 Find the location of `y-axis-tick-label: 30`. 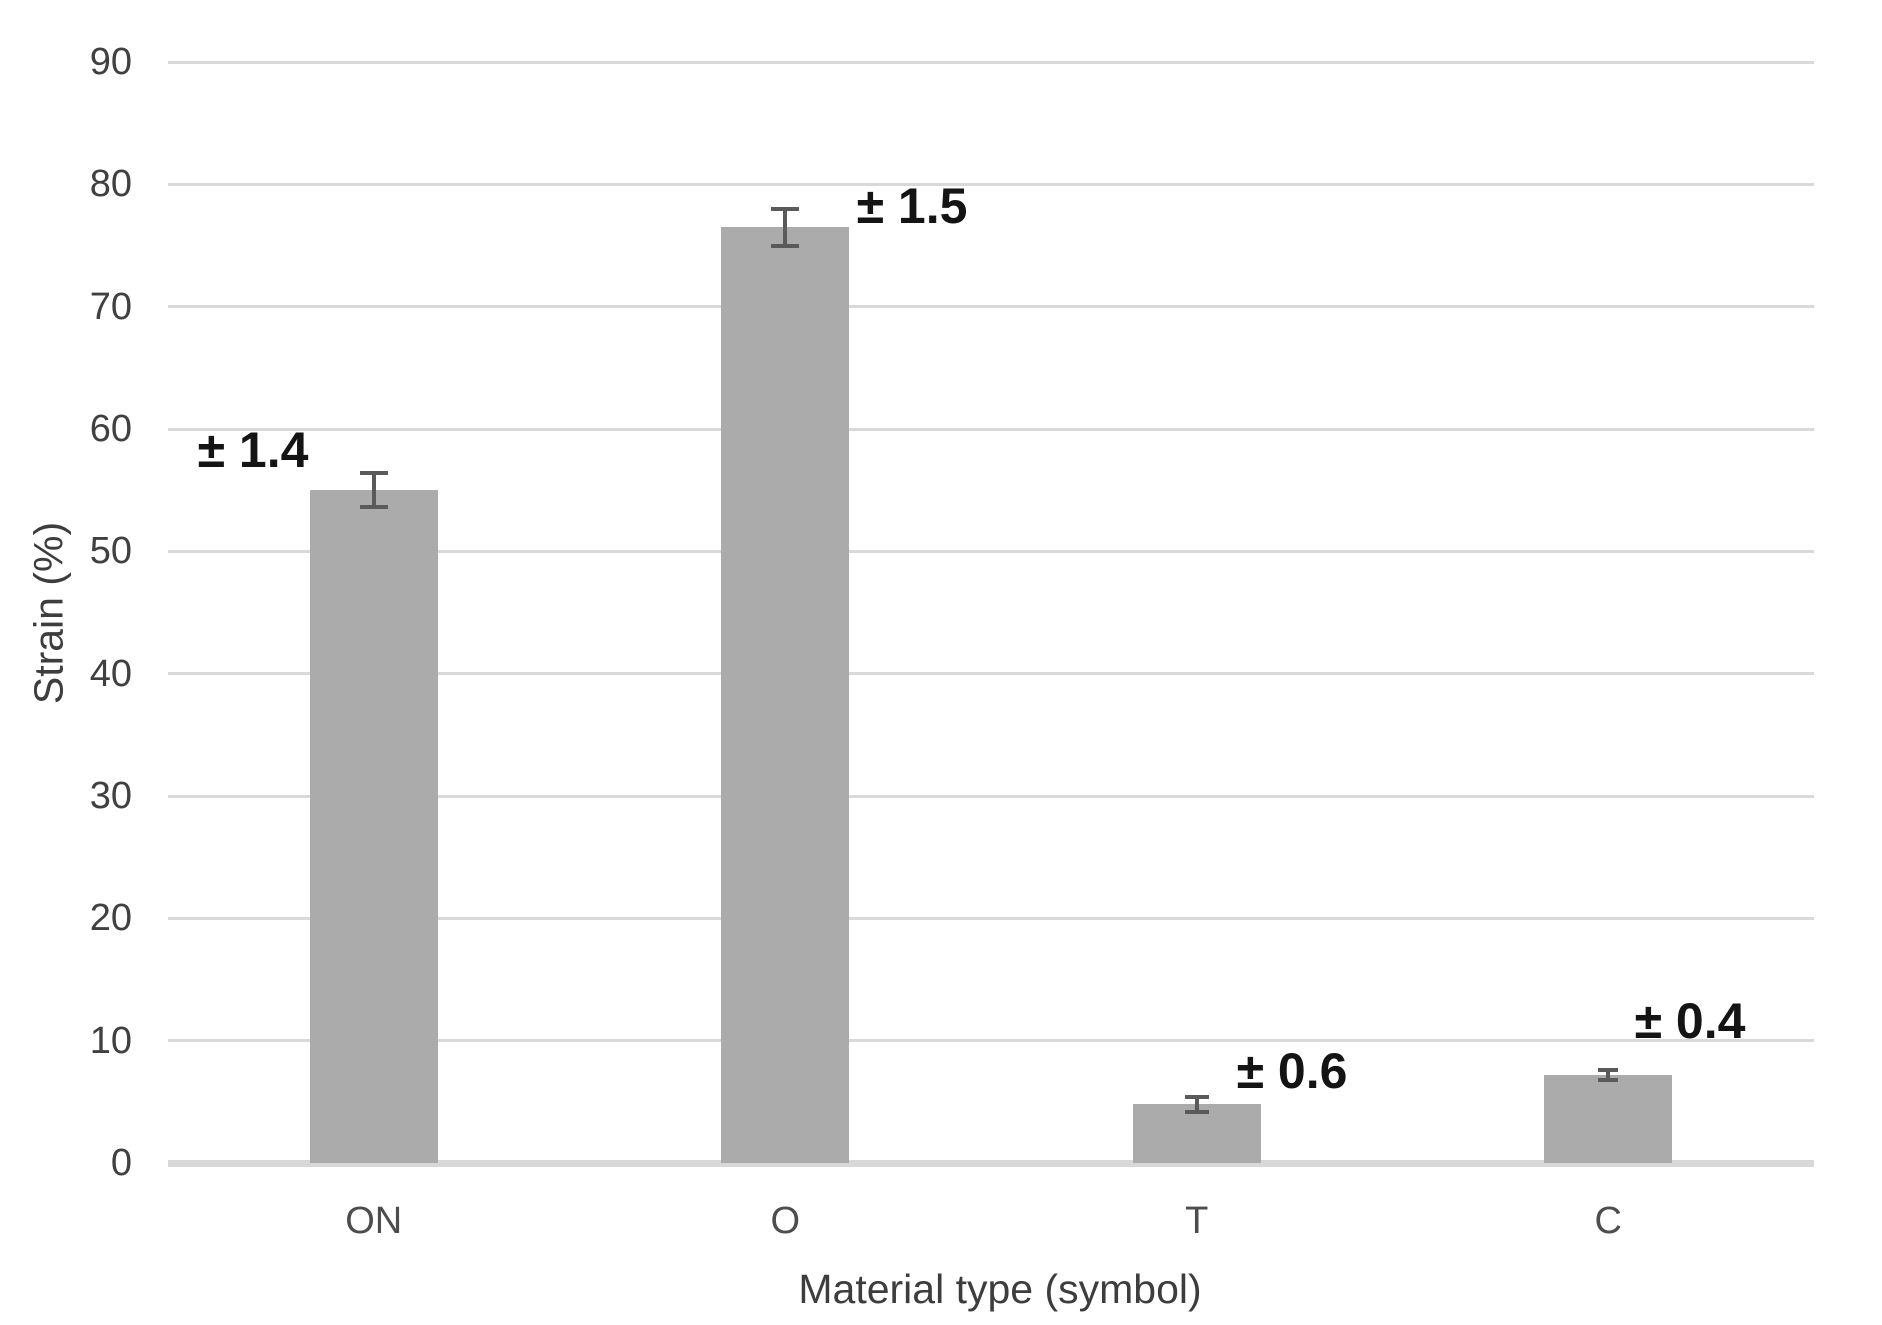

y-axis-tick-label: 30 is located at coordinates (110, 796).